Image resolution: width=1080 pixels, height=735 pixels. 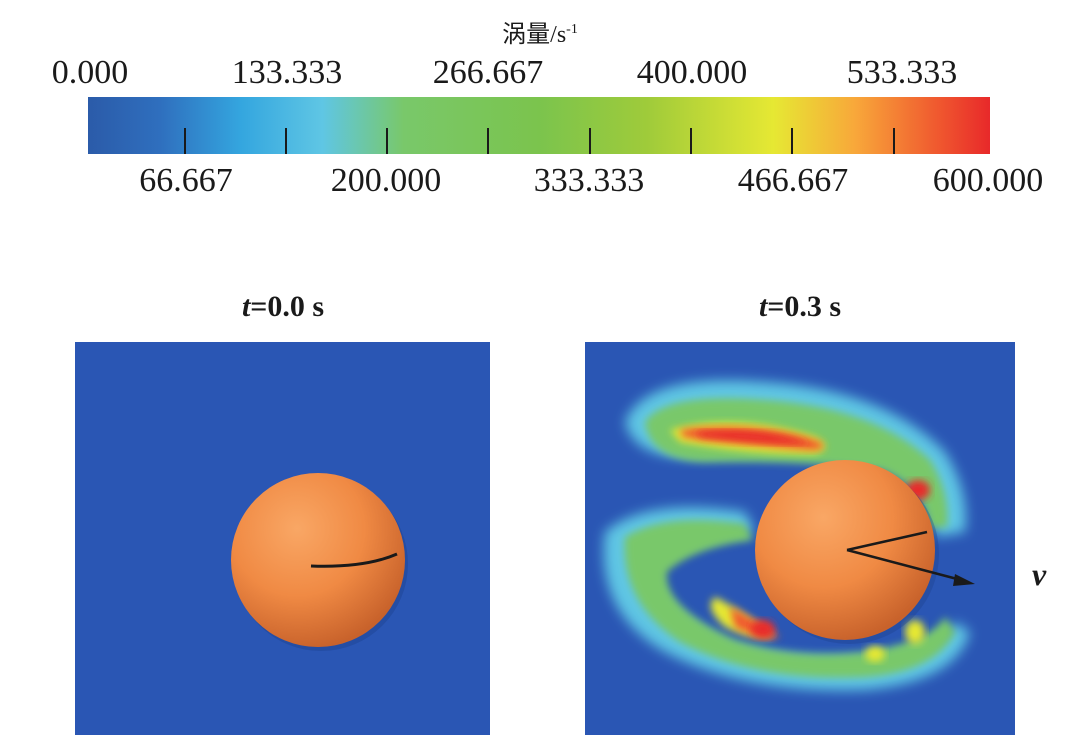 I want to click on time-value: =0.3 s, so click(x=804, y=306).